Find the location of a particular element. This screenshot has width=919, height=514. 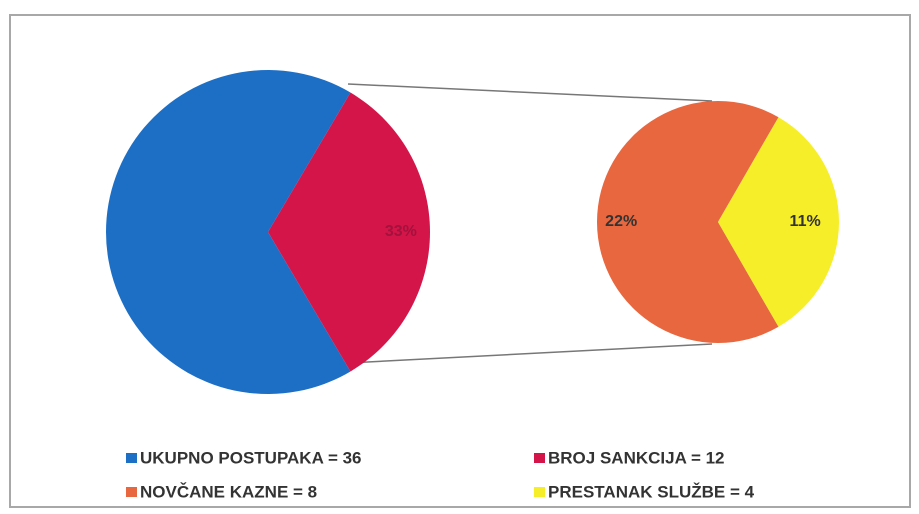

data-label: 22% is located at coordinates (621, 221).